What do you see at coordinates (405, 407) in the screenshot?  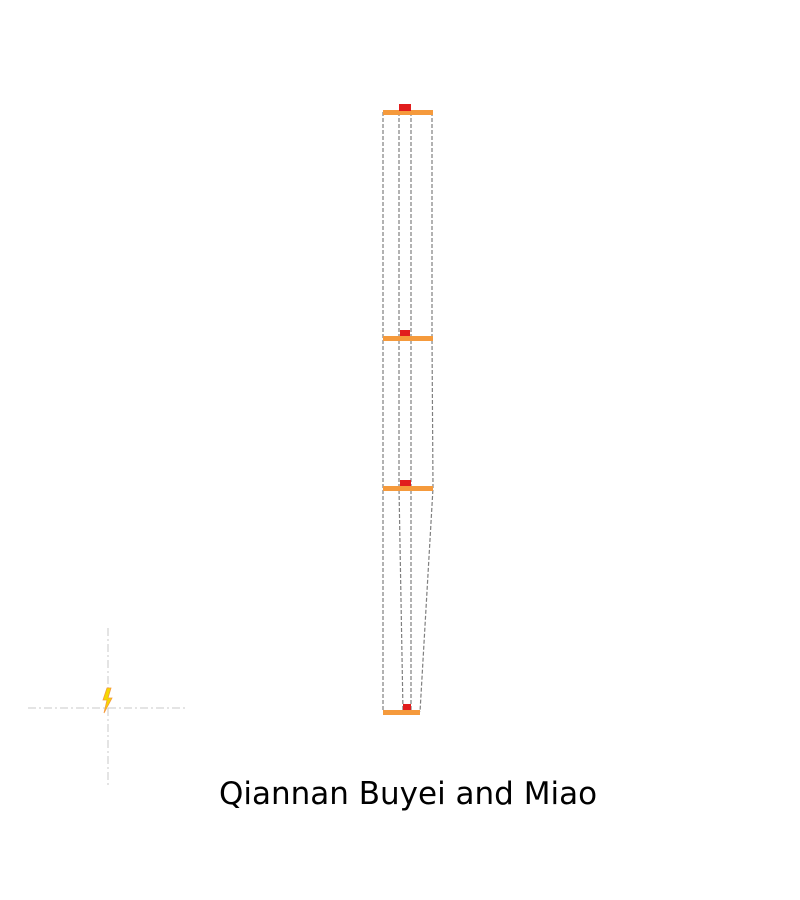 I see `markers` at bounding box center [405, 407].